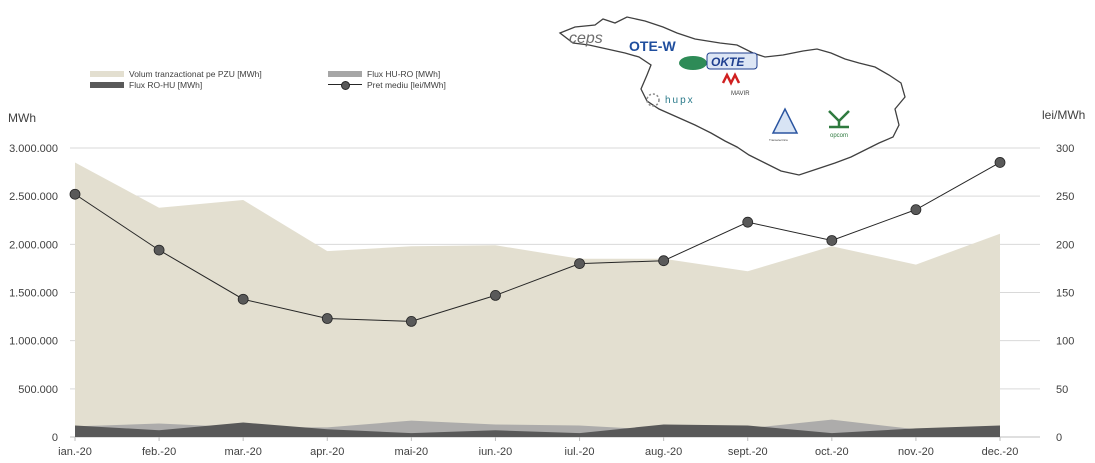 This screenshot has width=1095, height=463. Describe the element at coordinates (735, 84) in the screenshot. I see `logo-mavir: MAVIR` at that location.